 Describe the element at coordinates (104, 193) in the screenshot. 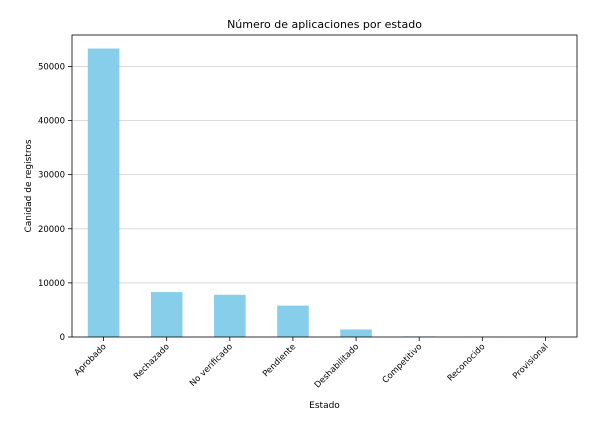

I see `bar-aprobado` at that location.